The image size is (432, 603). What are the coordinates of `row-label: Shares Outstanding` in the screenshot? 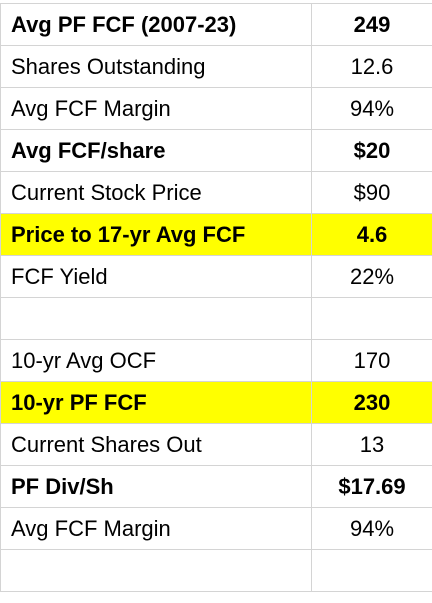 It's located at (156, 67).